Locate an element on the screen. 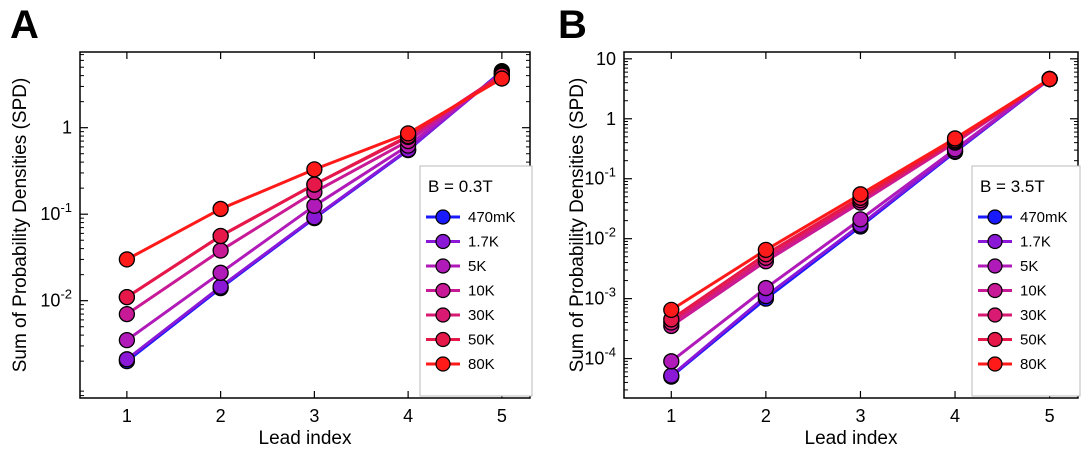 The image size is (1088, 455). y-tick-label: 10⁻³ is located at coordinates (600, 297).